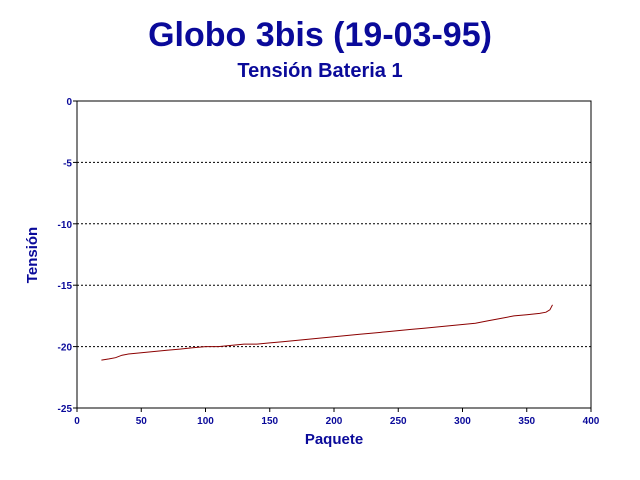 The width and height of the screenshot is (640, 480). Describe the element at coordinates (65, 348) in the screenshot. I see `y-tick-label: -20` at that location.